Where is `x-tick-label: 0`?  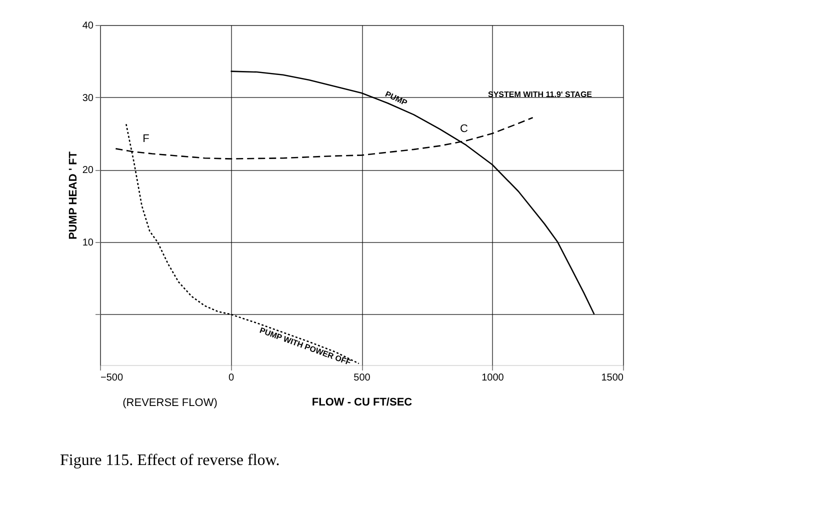
x-tick-label: 0 is located at coordinates (231, 378).